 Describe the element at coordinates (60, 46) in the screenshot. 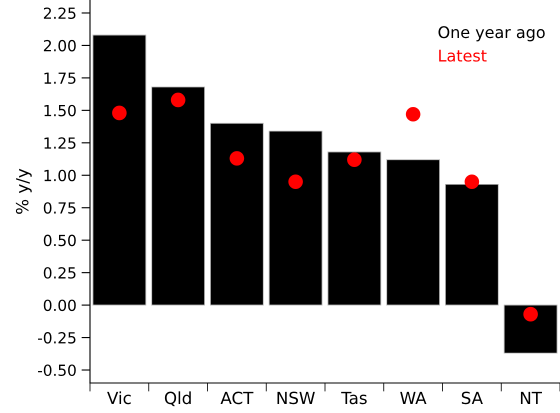

I see `y-tick-label: 2.00` at that location.